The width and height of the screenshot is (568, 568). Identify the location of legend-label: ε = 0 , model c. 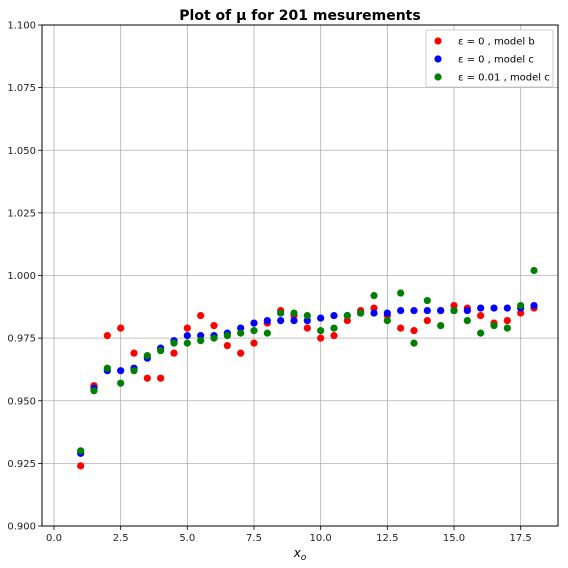
(496, 60).